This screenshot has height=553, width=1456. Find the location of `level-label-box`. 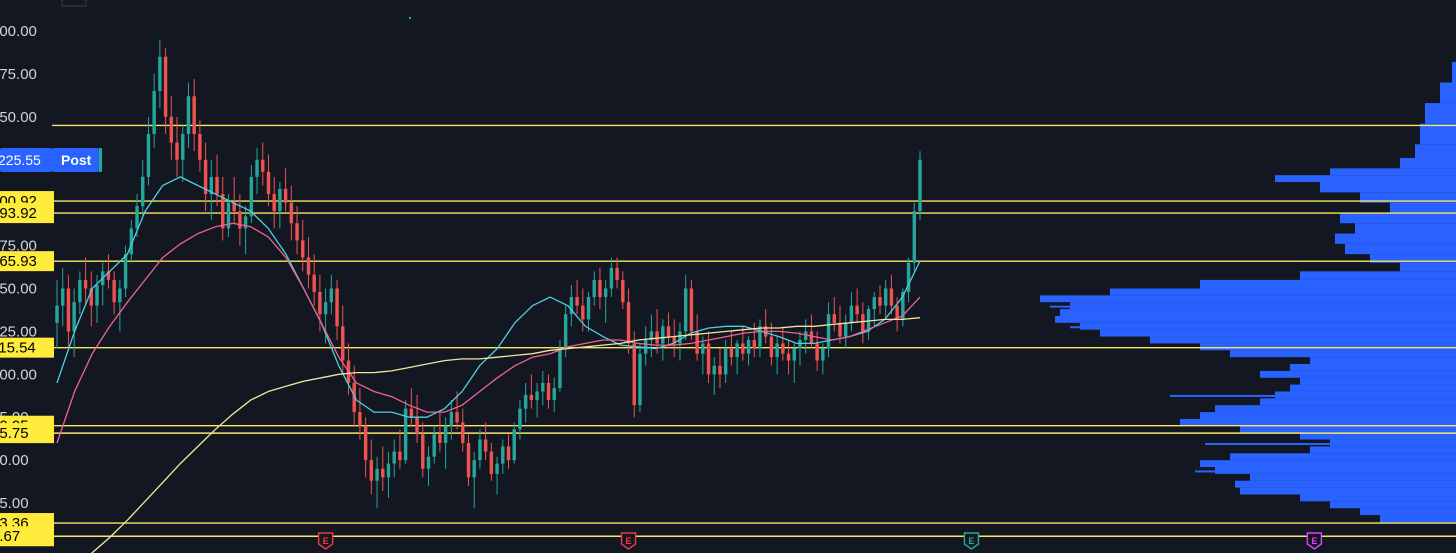

level-label-box is located at coordinates (27, 261).